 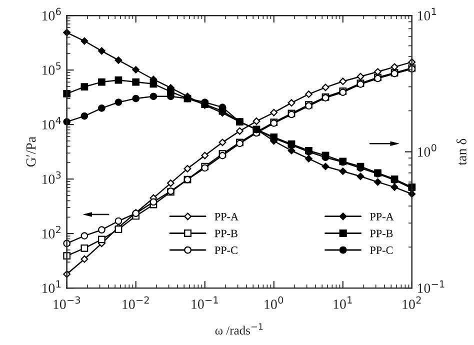 I want to click on y-axis-title: tan δ, so click(x=461, y=152).